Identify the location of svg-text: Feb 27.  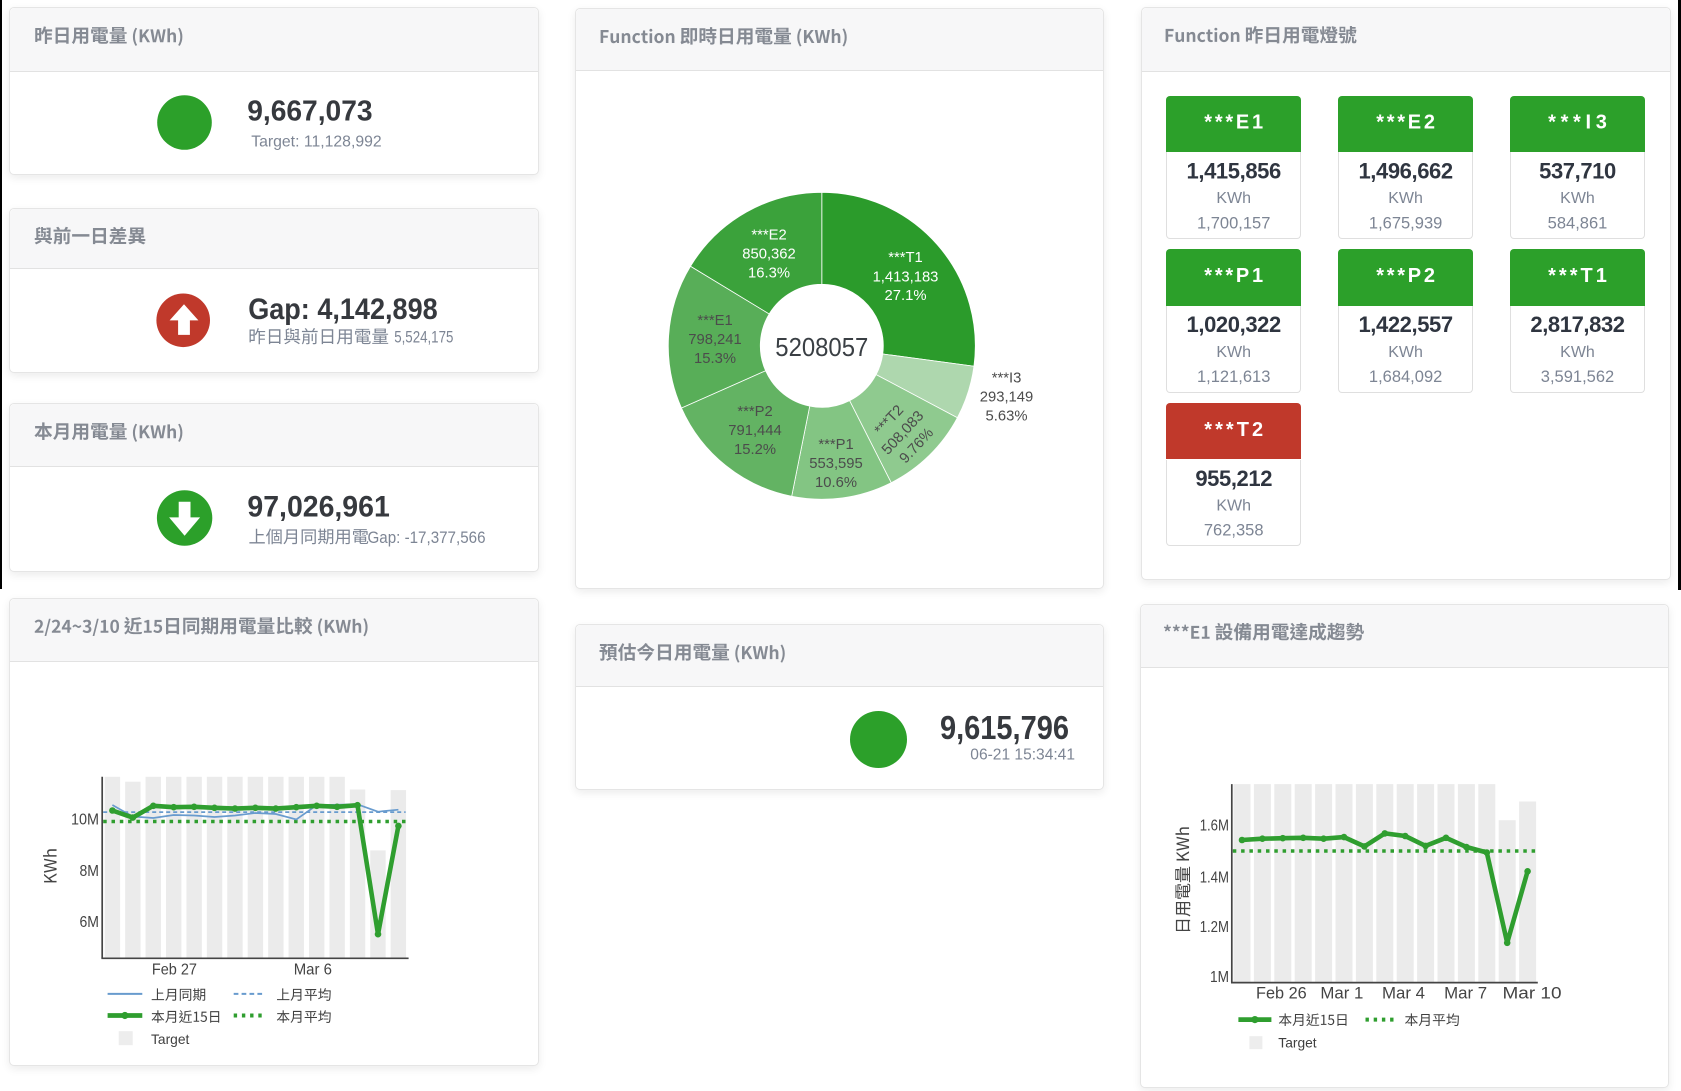
(174, 970).